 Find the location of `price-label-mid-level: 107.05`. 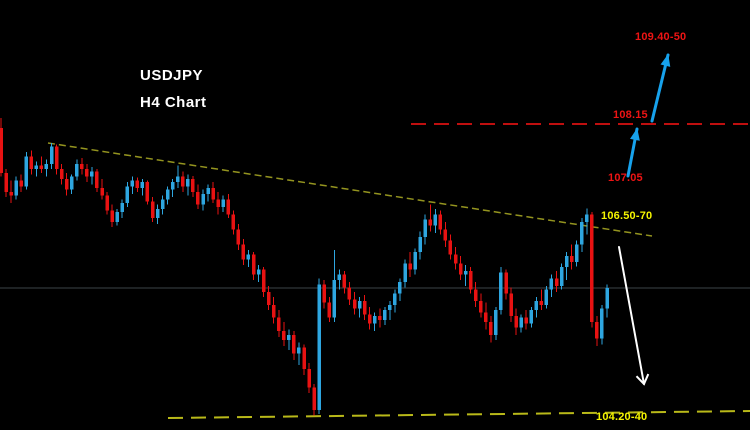

price-label-mid-level: 107.05 is located at coordinates (625, 178).